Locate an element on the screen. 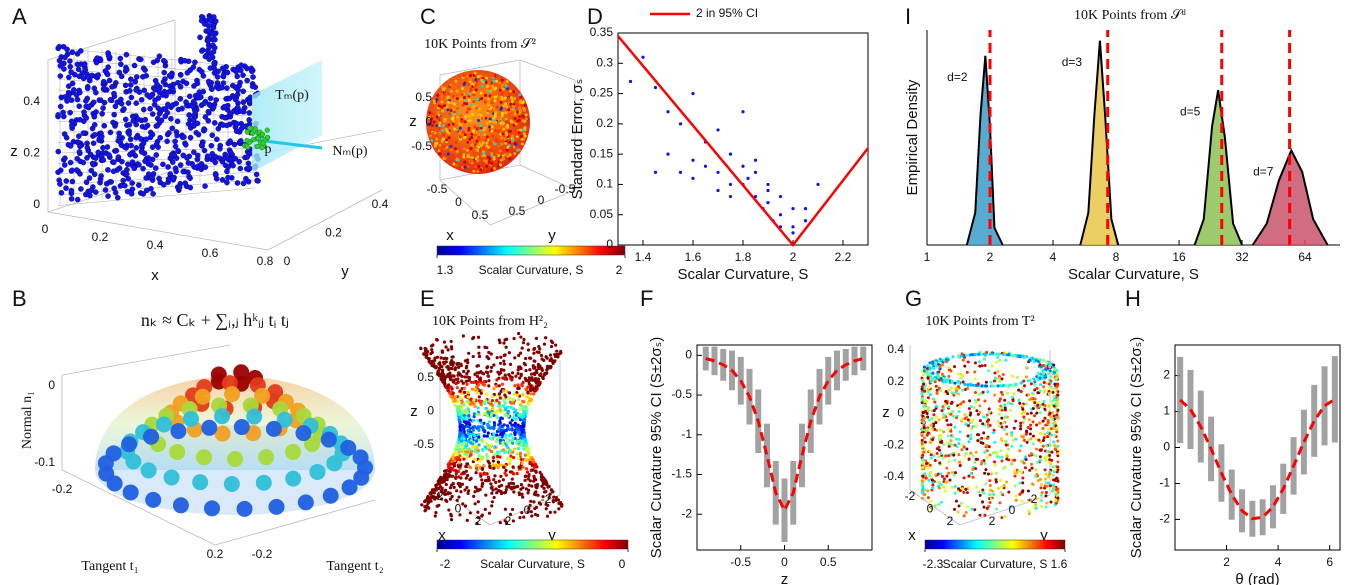  panel-label: F is located at coordinates (646, 298).